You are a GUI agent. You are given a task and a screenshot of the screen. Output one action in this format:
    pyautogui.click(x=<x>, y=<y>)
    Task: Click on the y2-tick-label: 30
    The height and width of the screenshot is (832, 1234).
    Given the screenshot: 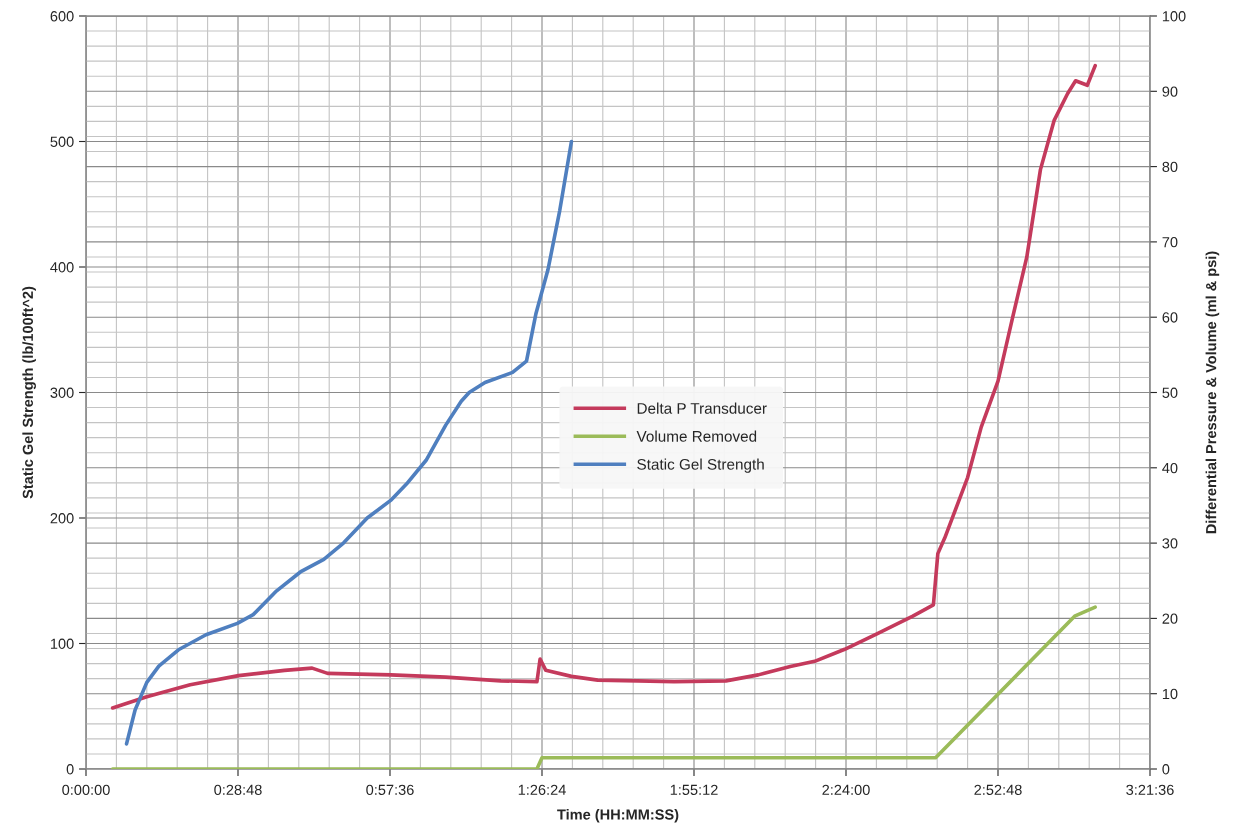 What is the action you would take?
    pyautogui.click(x=1170, y=543)
    